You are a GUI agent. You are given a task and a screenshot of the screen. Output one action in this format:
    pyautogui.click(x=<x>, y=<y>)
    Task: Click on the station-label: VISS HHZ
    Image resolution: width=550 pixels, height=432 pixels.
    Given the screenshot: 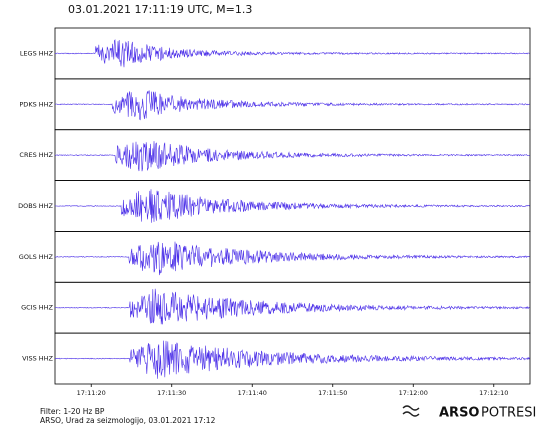 What is the action you would take?
    pyautogui.click(x=37, y=359)
    